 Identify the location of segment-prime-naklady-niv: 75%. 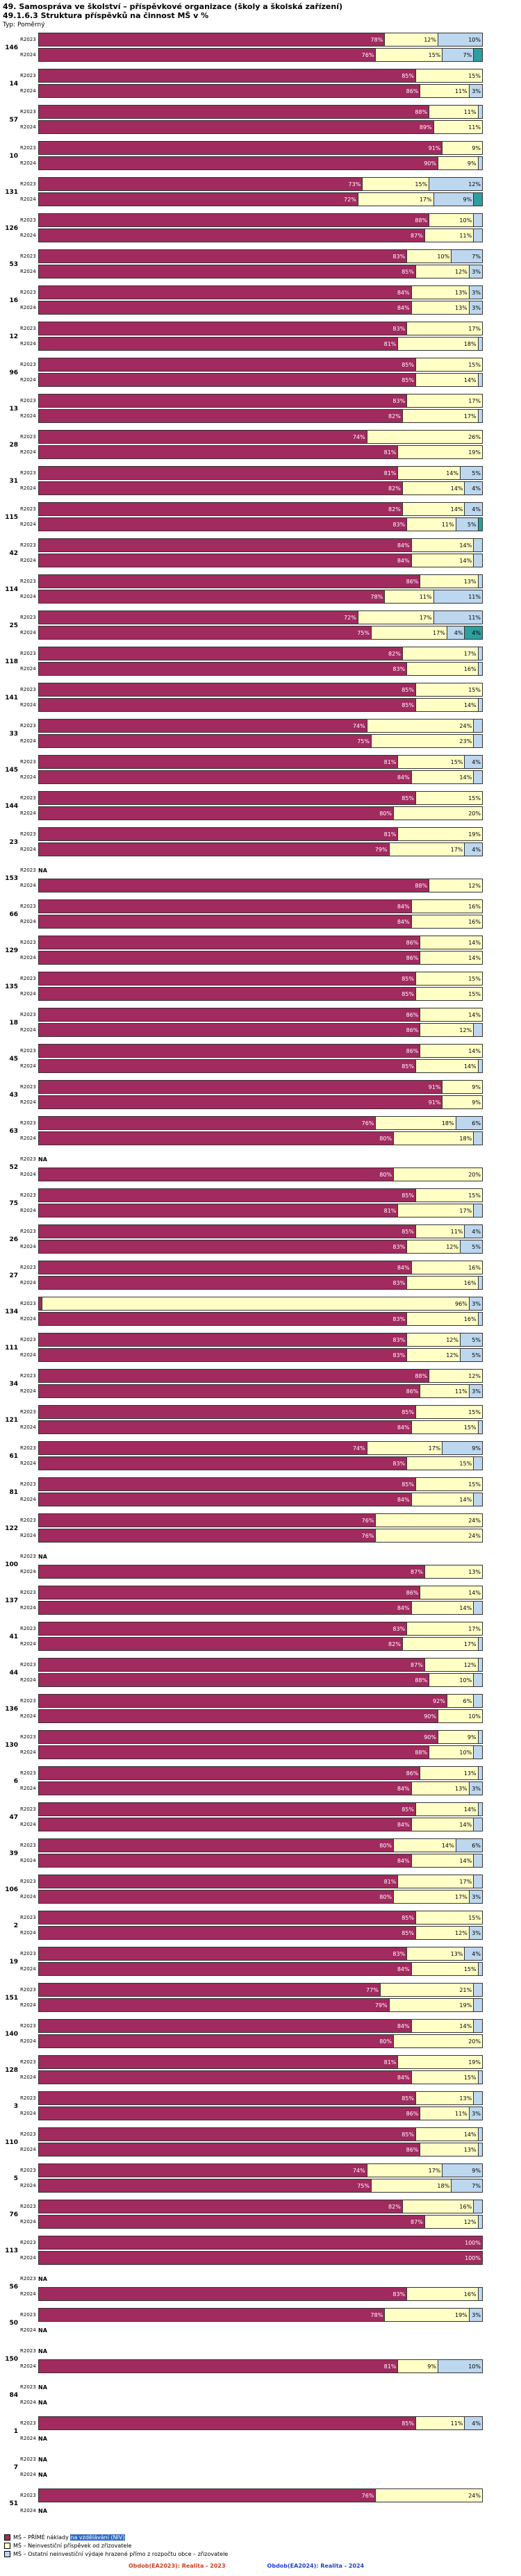
(205, 633).